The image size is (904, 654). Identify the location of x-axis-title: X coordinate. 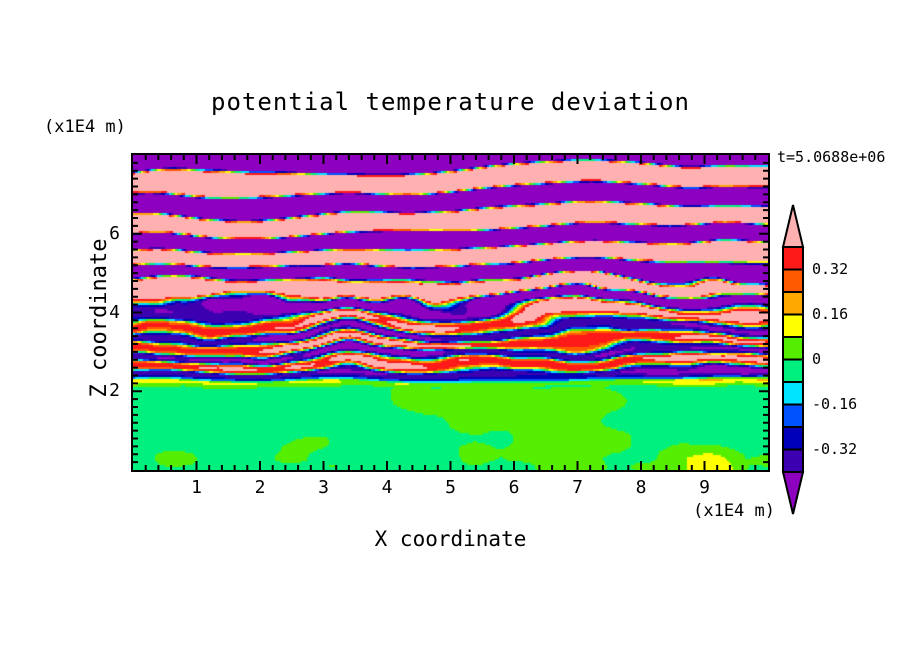
(450, 539).